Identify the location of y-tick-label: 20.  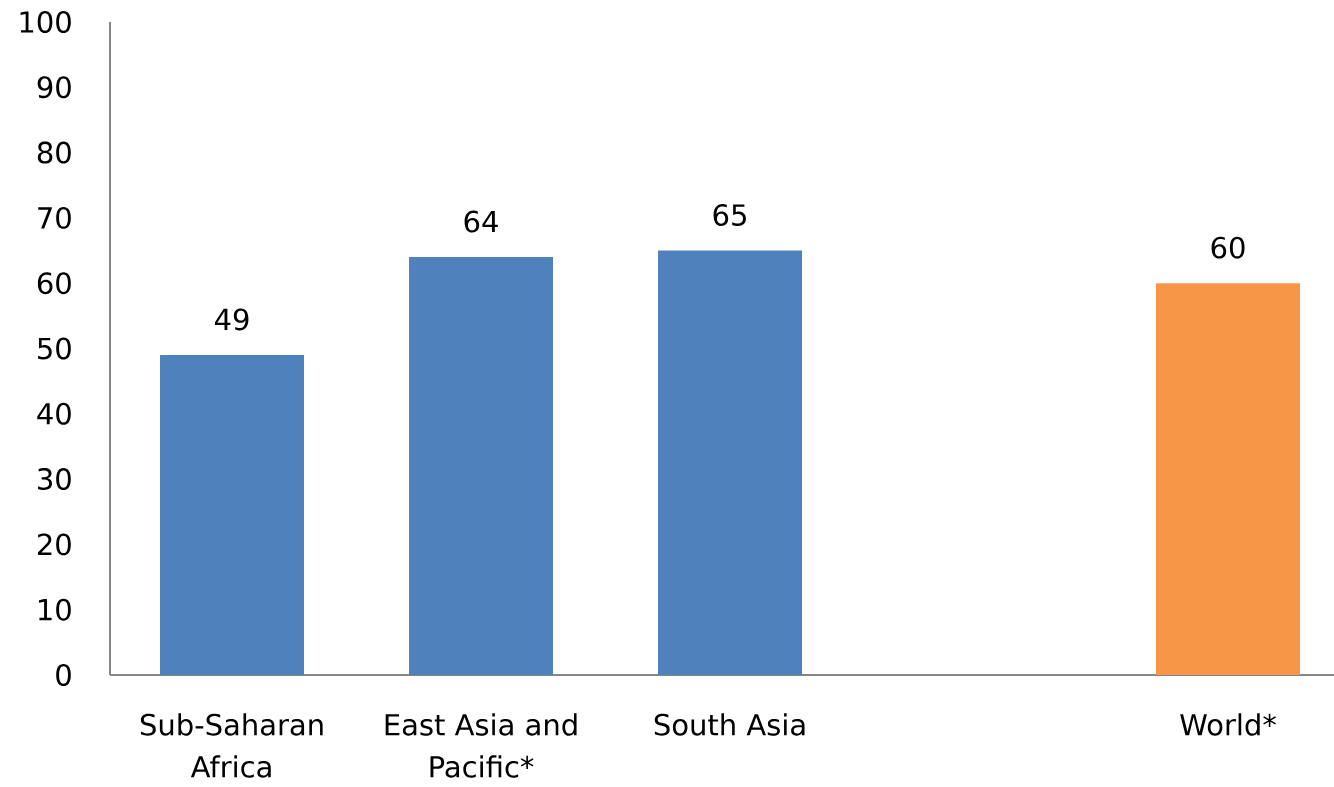
(54, 544).